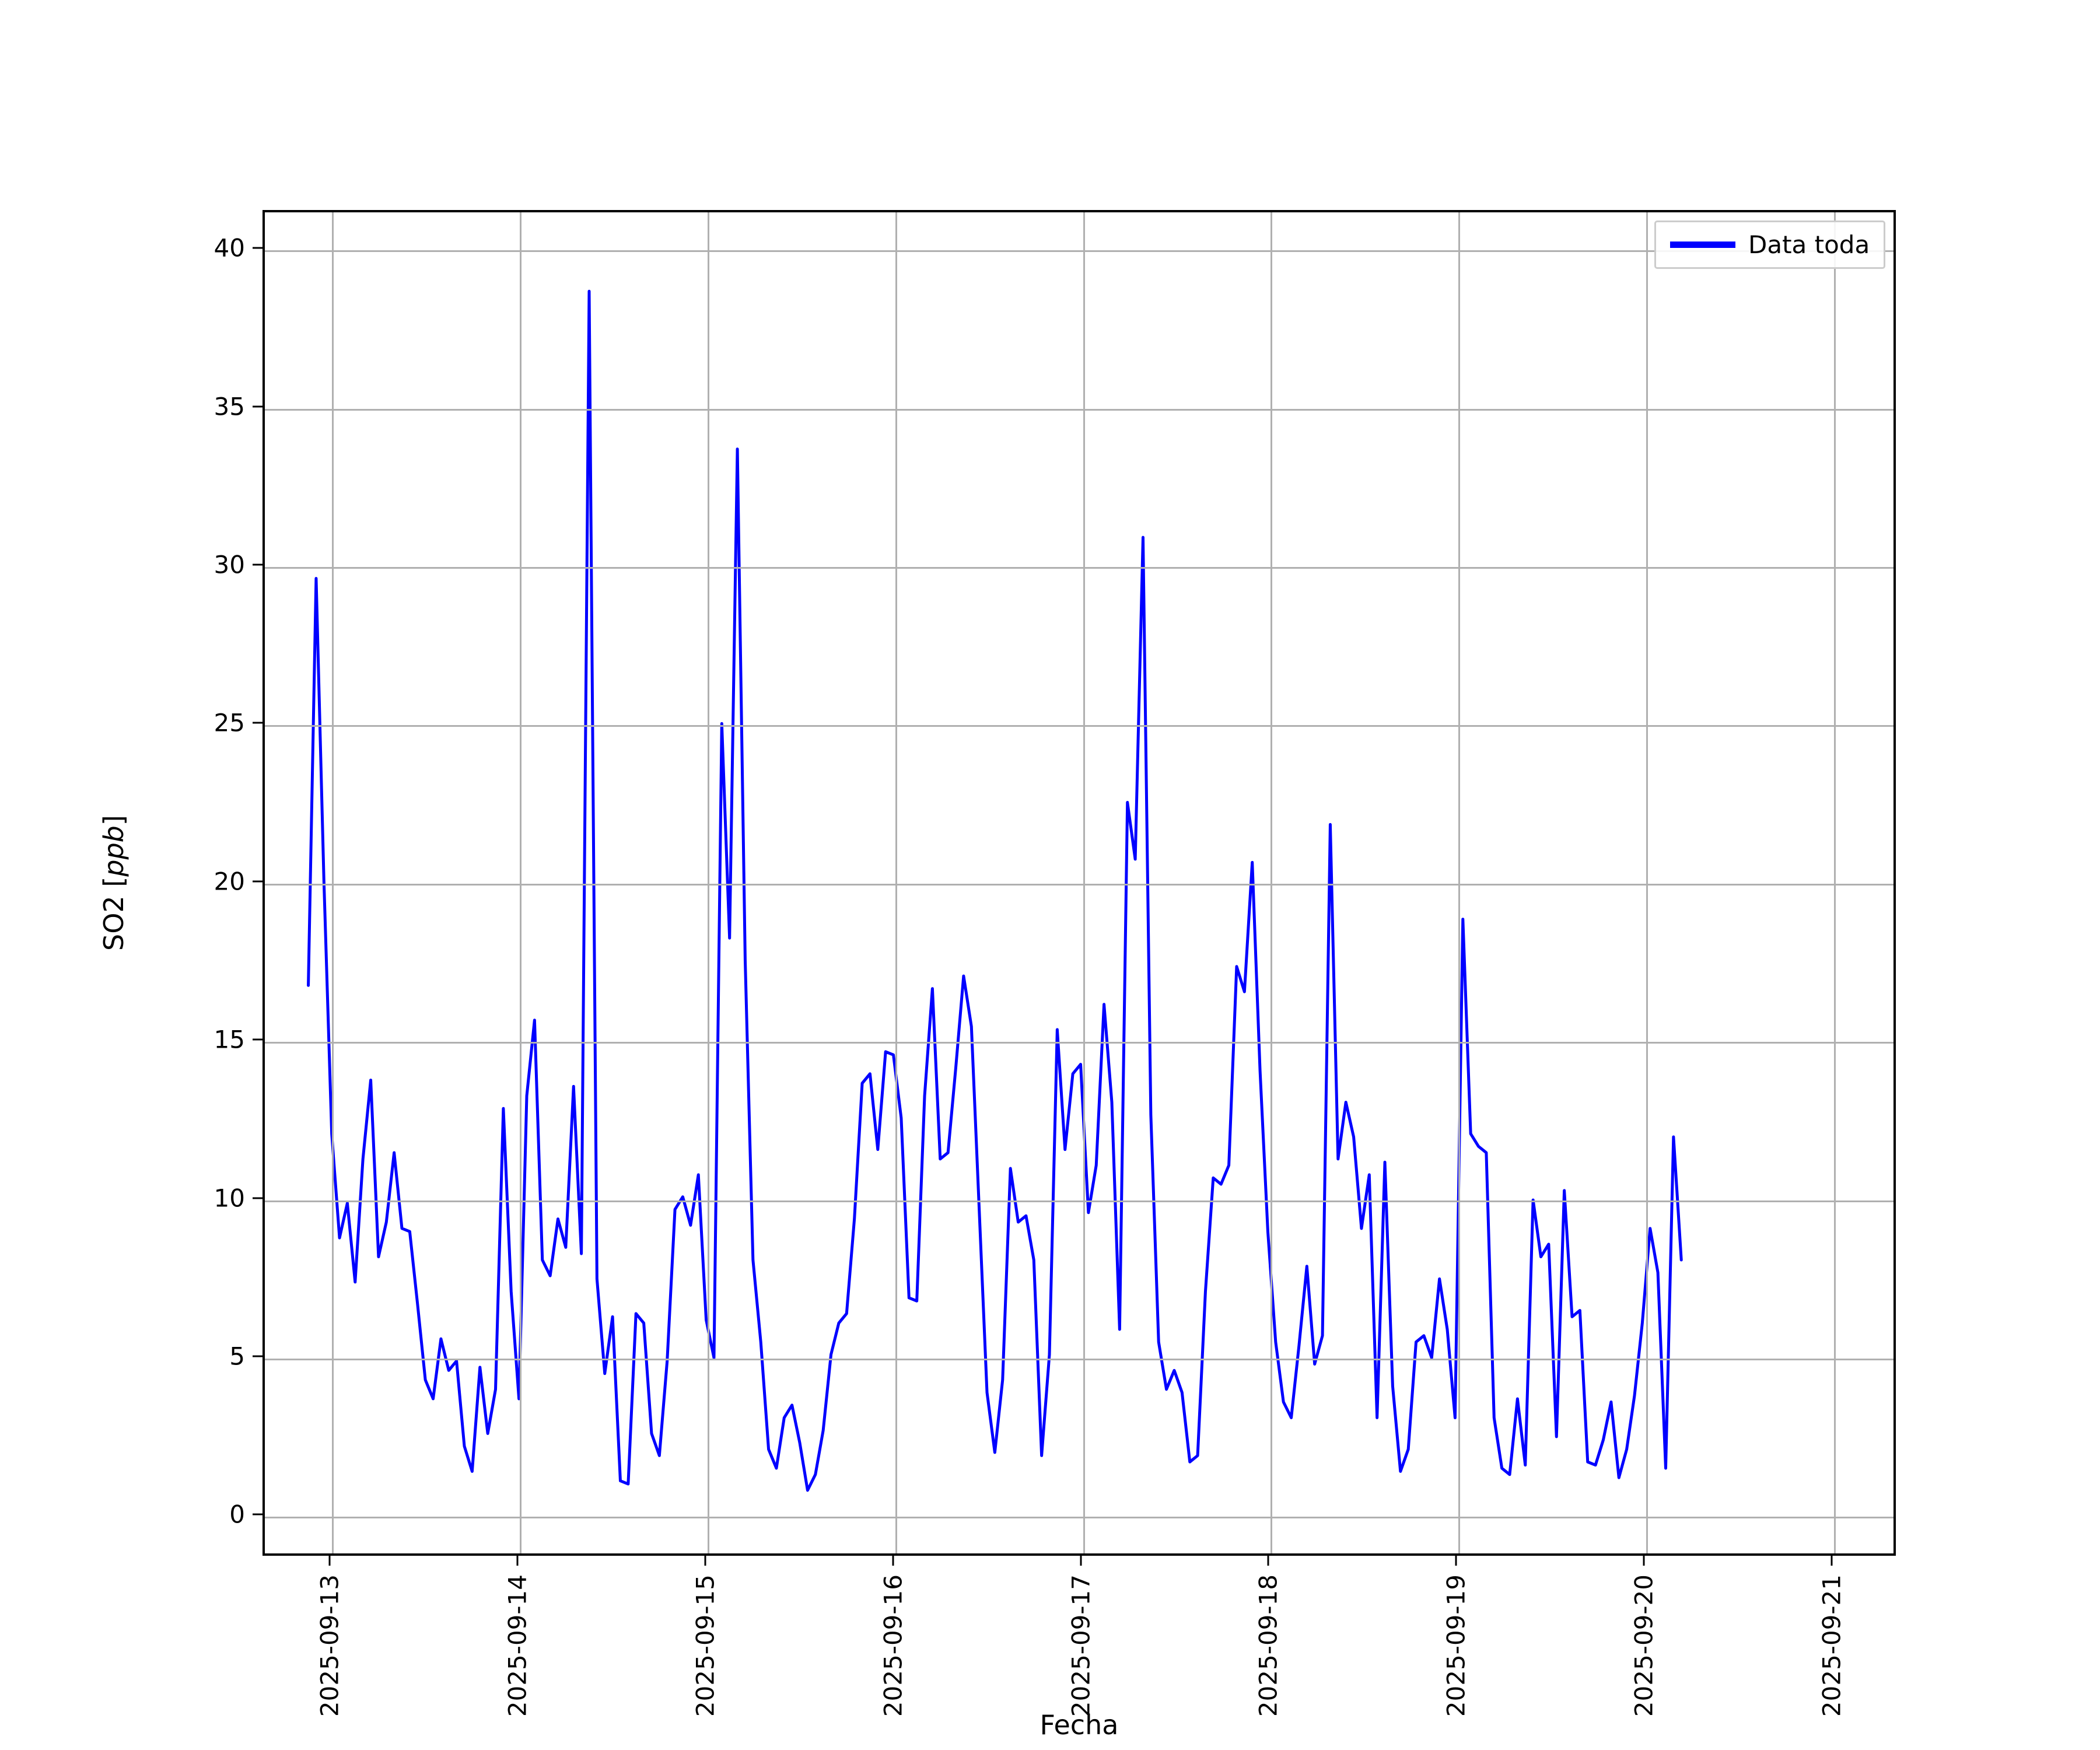 The width and height of the screenshot is (2100, 1750). Describe the element at coordinates (1079, 1725) in the screenshot. I see `x-axis-label: Fecha` at that location.